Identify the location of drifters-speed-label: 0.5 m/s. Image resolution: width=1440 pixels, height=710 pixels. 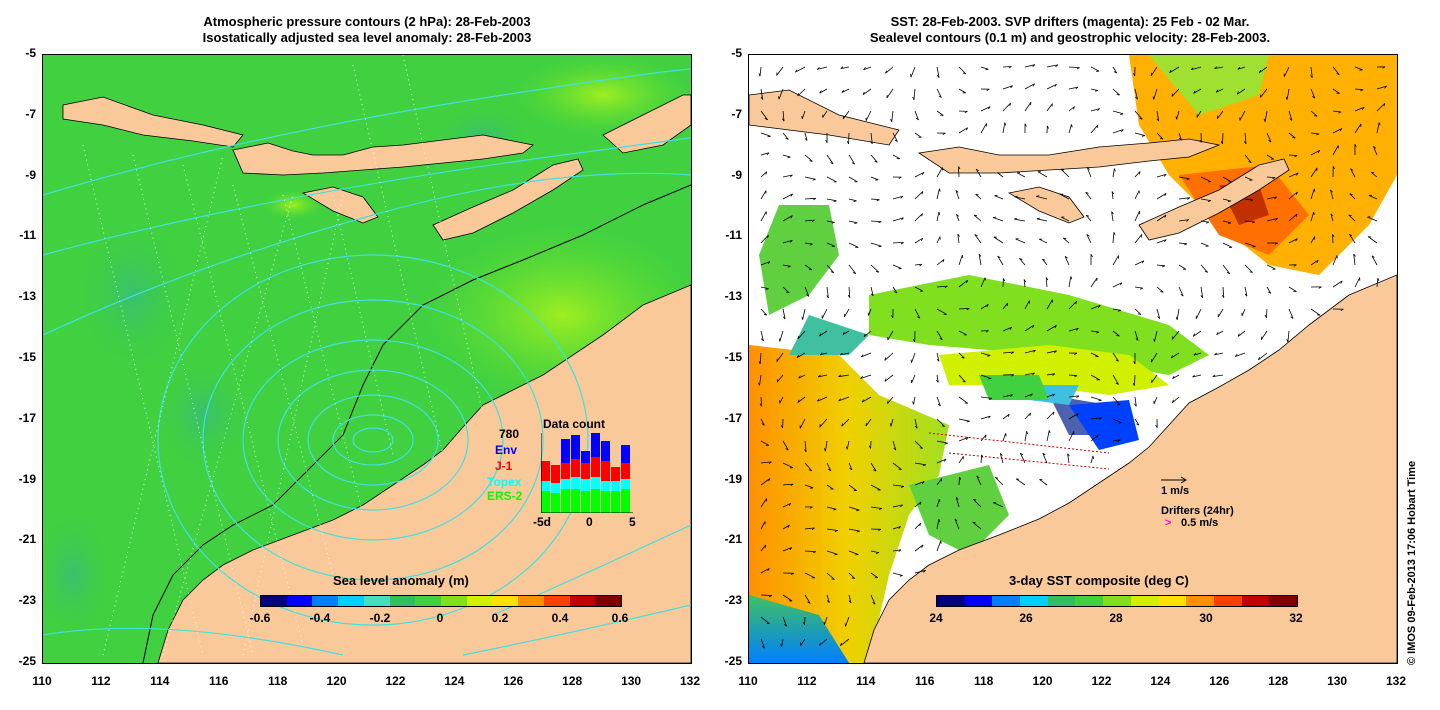
(1200, 523).